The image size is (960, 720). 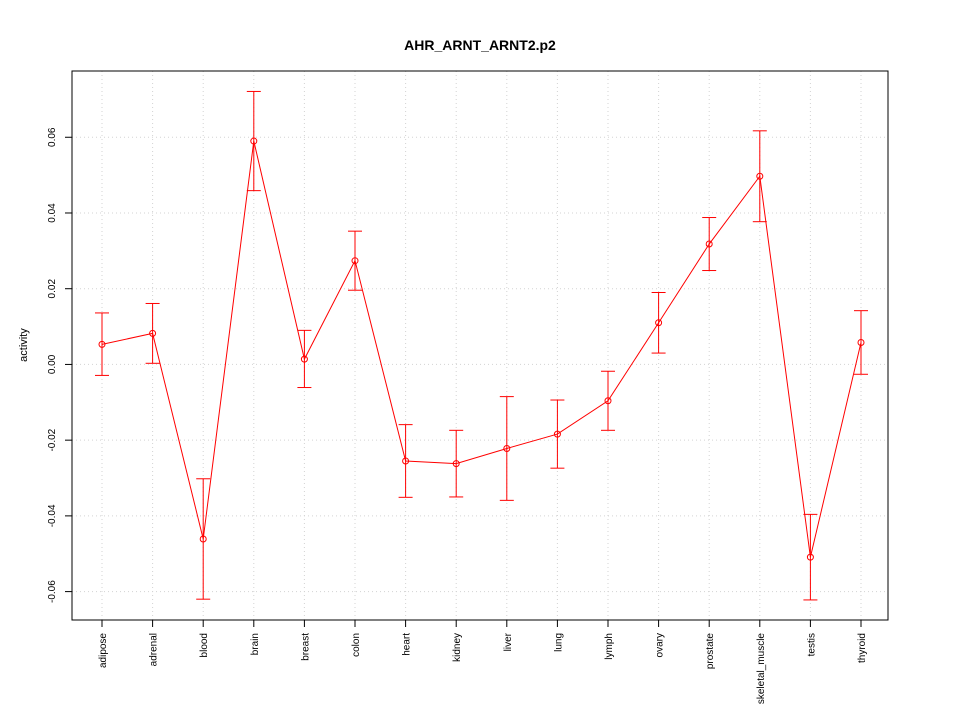 What do you see at coordinates (761, 669) in the screenshot?
I see `x-tick-label: skeletal_muscle` at bounding box center [761, 669].